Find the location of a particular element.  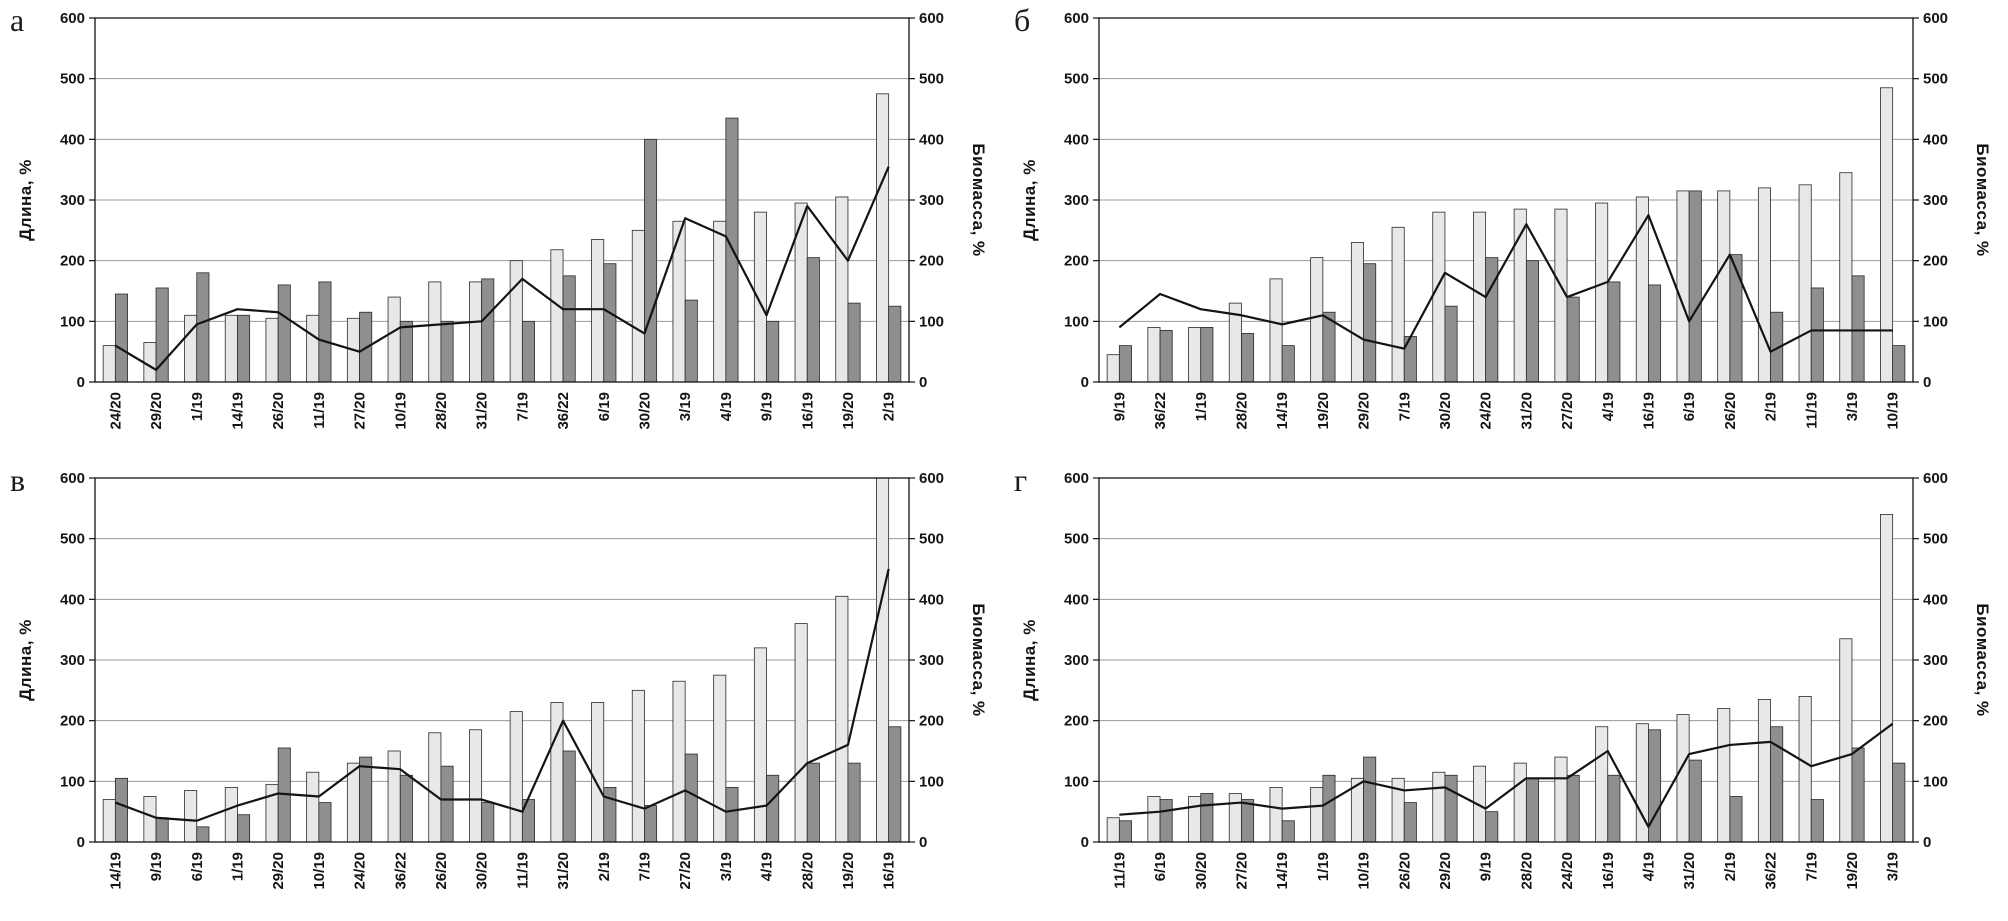

chart-letter-g: г is located at coordinates (1021, 480).